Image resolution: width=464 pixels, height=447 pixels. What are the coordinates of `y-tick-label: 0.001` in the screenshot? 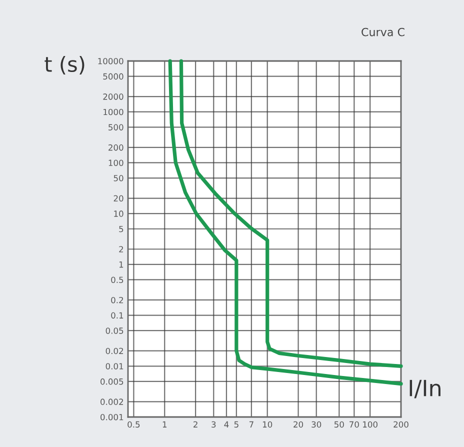 It's located at (112, 417).